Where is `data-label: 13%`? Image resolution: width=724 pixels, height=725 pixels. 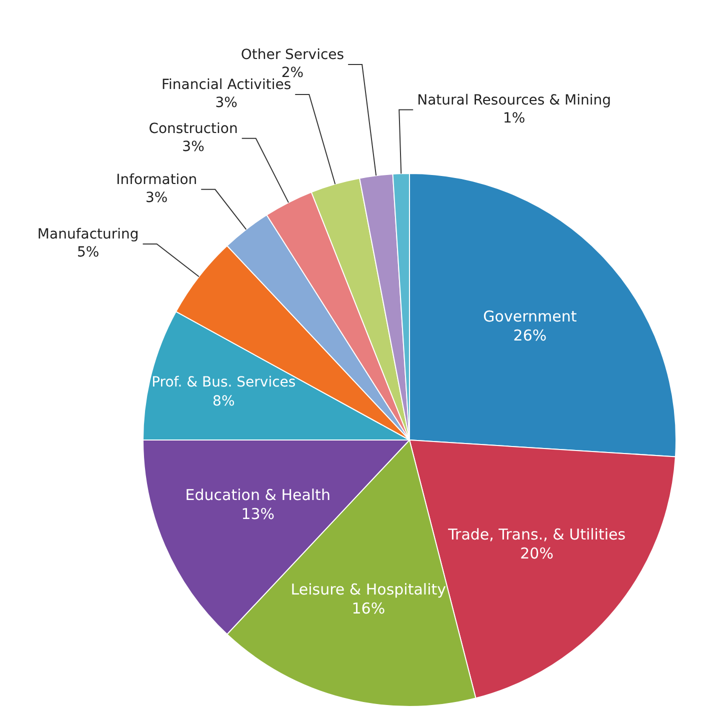
data-label: 13% is located at coordinates (258, 514).